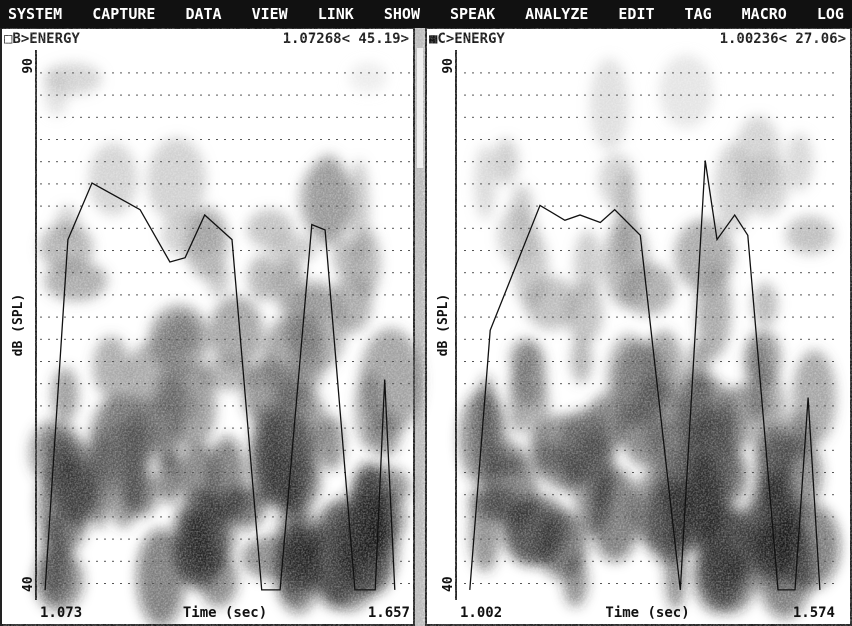 Image resolution: width=852 pixels, height=626 pixels. I want to click on menu-item: DATA, so click(203, 14).